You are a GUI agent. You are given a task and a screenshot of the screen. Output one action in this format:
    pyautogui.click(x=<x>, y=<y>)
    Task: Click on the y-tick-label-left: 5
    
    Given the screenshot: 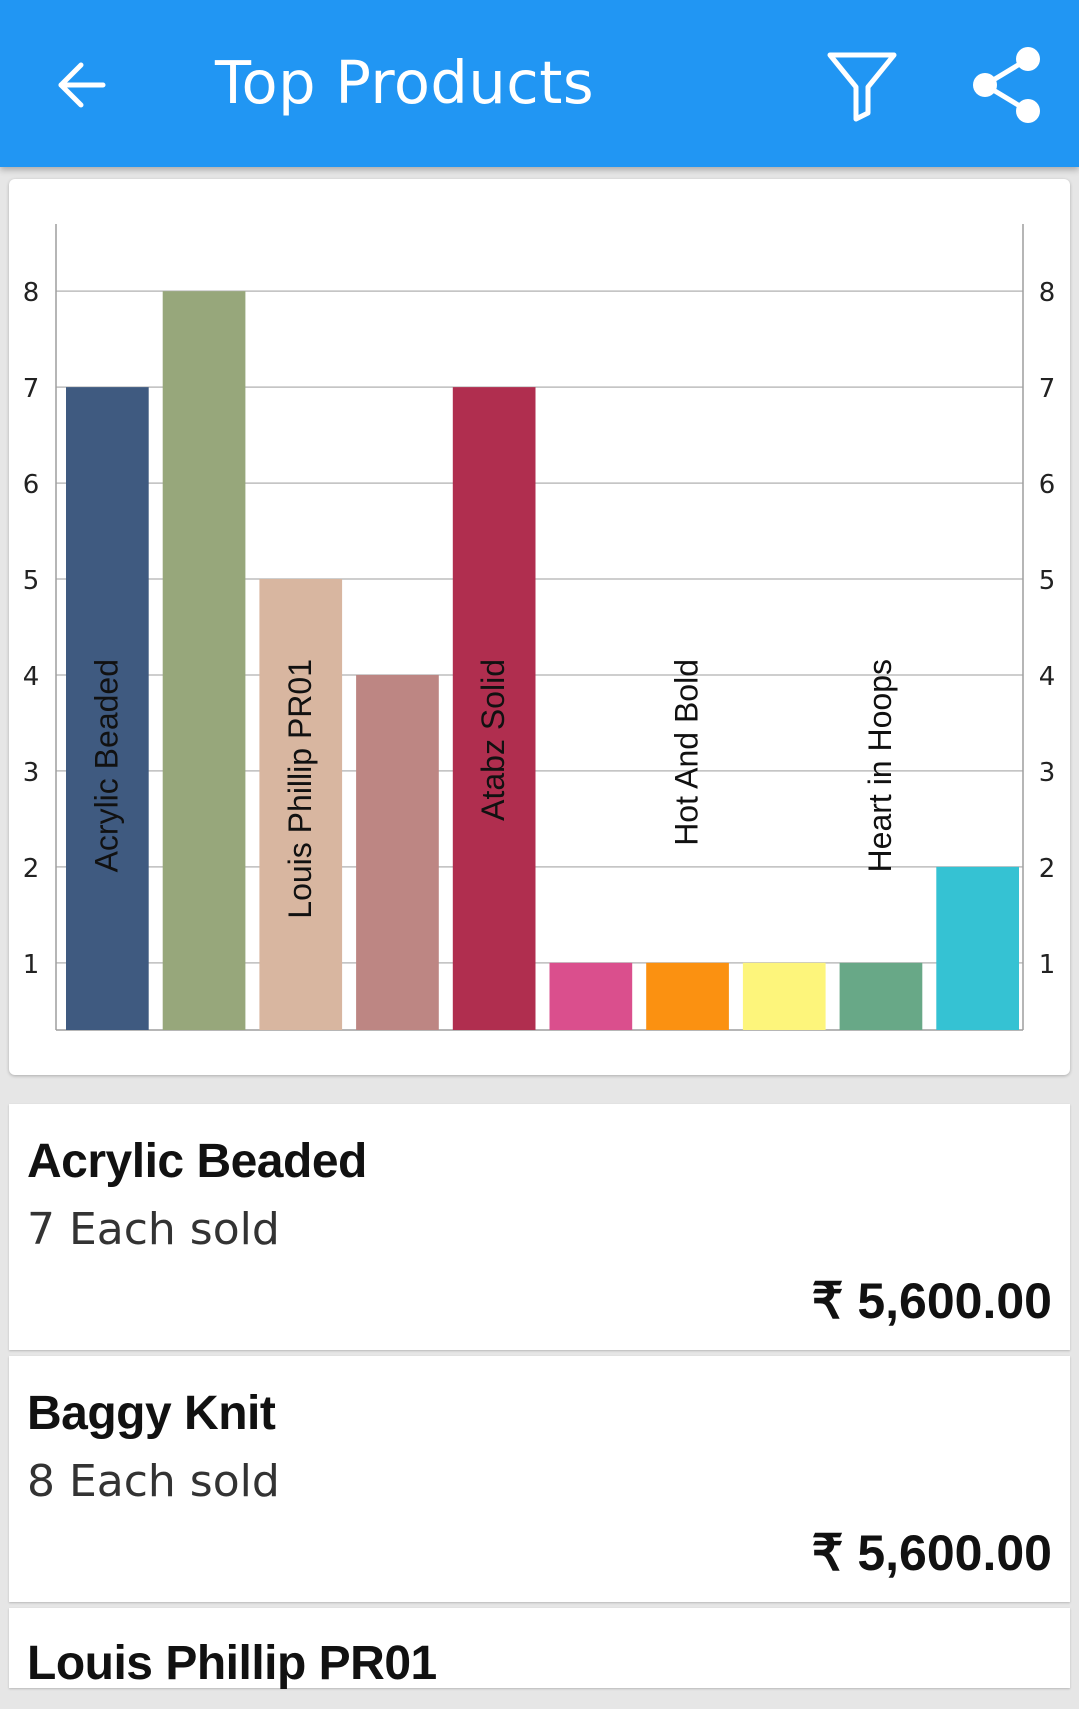 What is the action you would take?
    pyautogui.click(x=31, y=581)
    